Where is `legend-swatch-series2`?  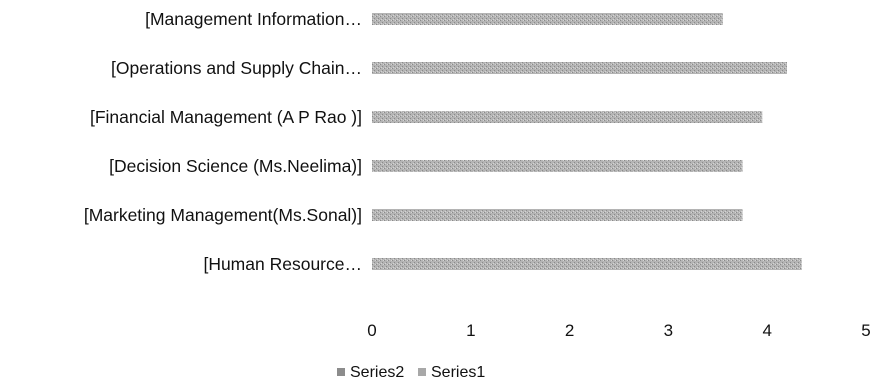
legend-swatch-series2 is located at coordinates (341, 372).